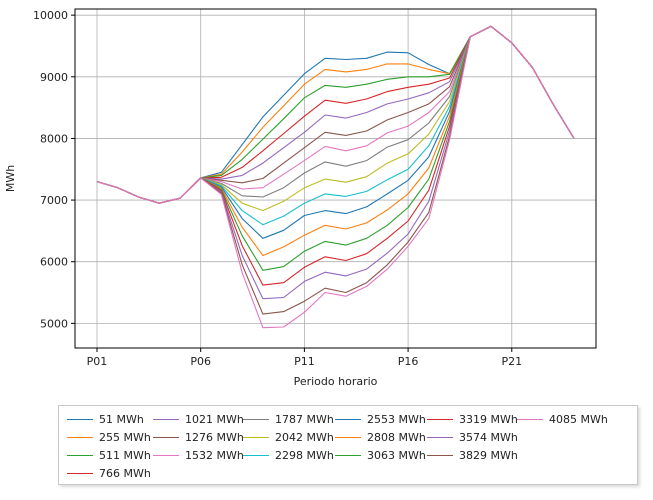 The width and height of the screenshot is (653, 500). What do you see at coordinates (396, 437) in the screenshot?
I see `legend-label: 2808 MWh` at bounding box center [396, 437].